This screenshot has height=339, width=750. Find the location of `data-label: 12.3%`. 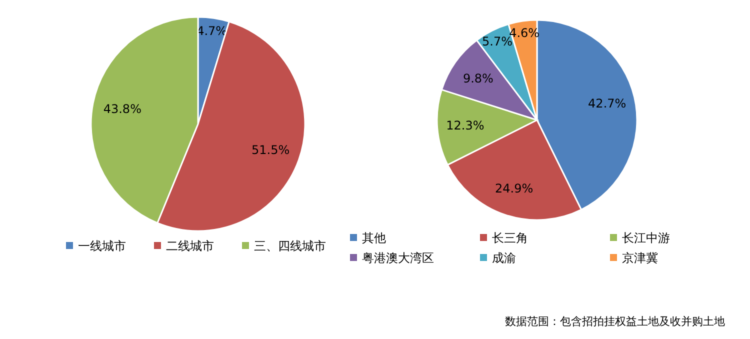

data-label: 12.3% is located at coordinates (465, 125).